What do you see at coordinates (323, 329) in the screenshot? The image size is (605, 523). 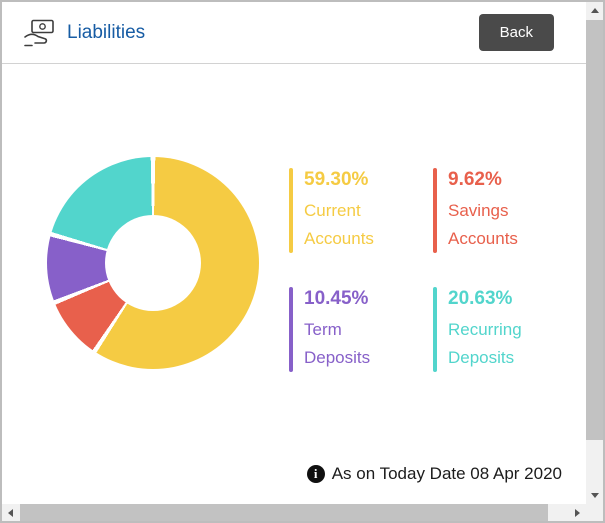 I see `legend-label-line1: Term` at bounding box center [323, 329].